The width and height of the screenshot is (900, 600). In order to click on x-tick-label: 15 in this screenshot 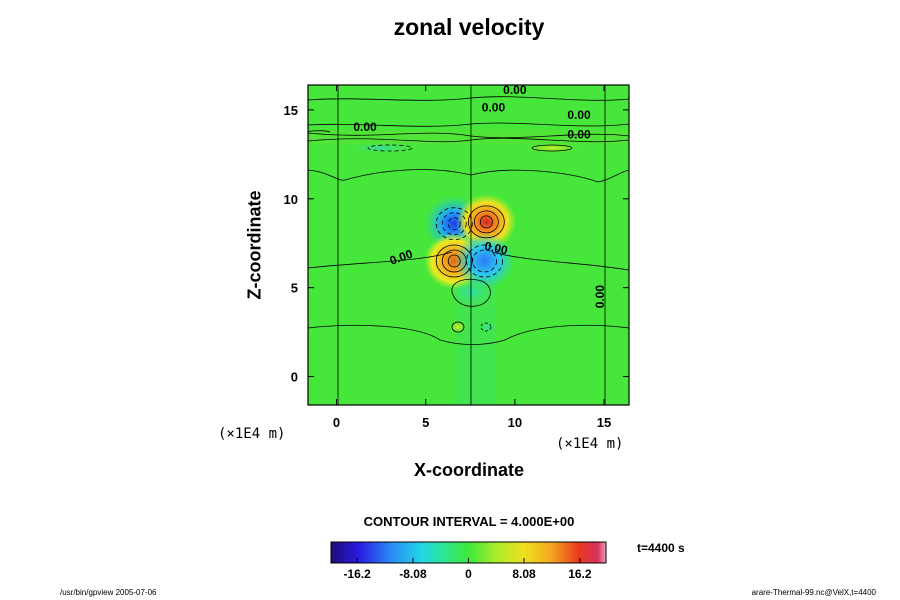, I will do `click(604, 422)`.